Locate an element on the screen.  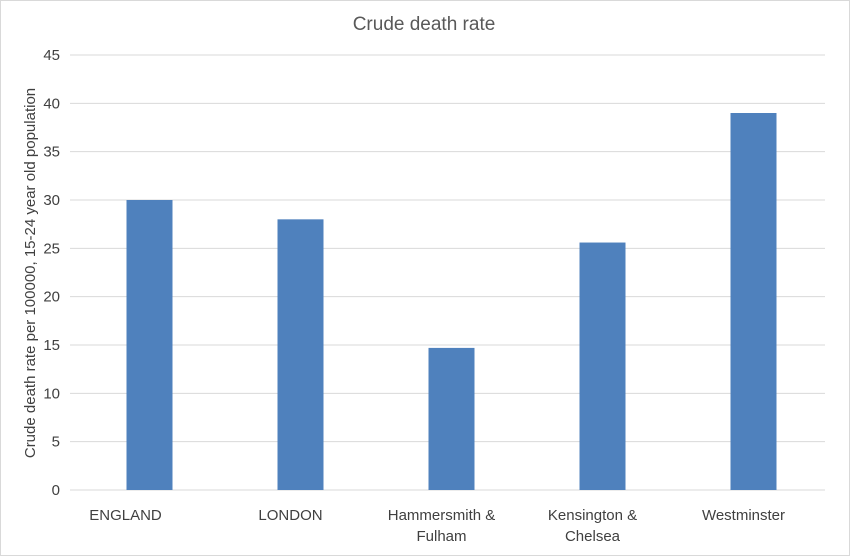
y-tick-labels: 0 5 10 15 20 25 30 35 40 45 is located at coordinates (51, 273).